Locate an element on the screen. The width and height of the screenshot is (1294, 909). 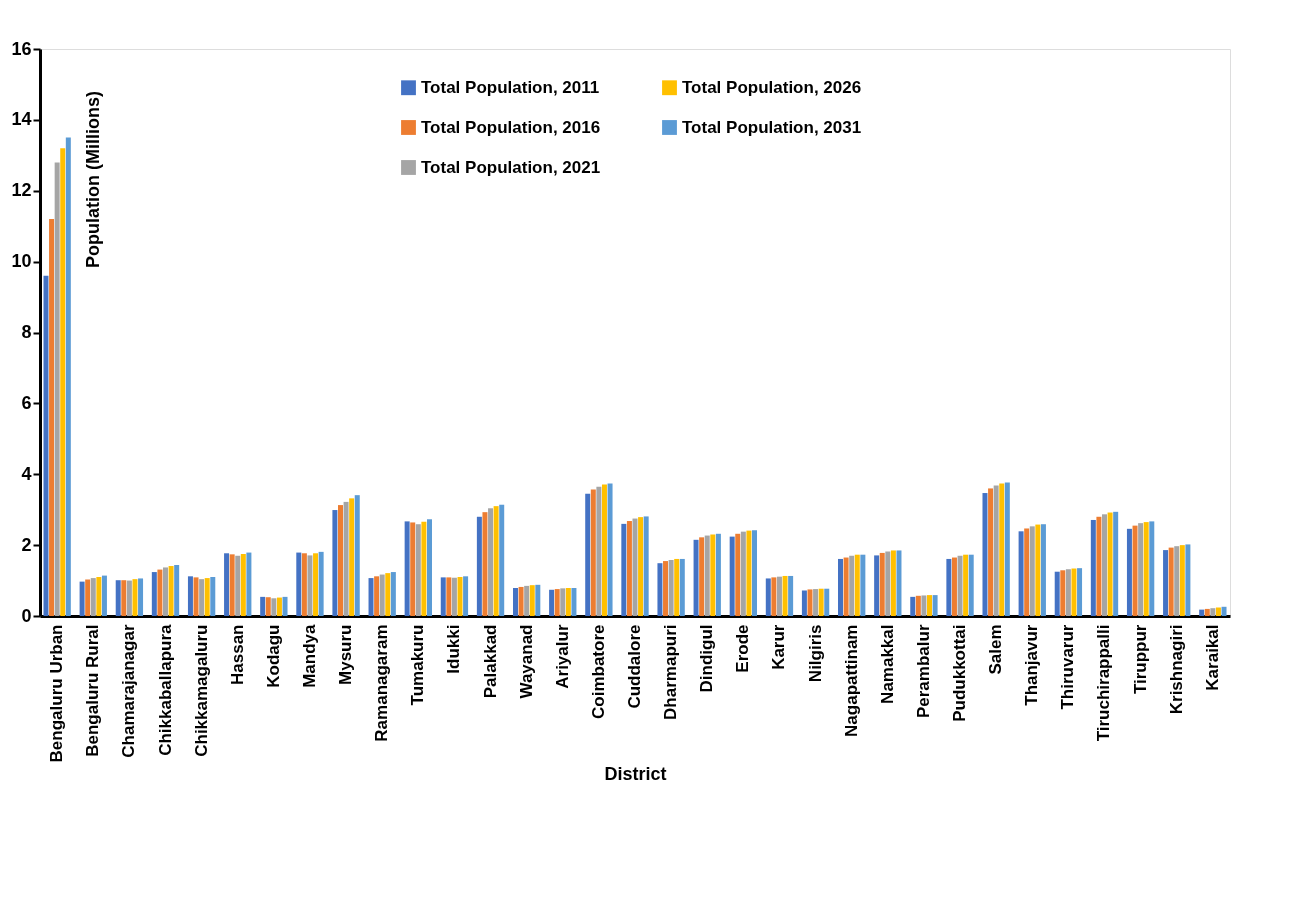
x-tick-label: Nilgiris is located at coordinates (815, 653).